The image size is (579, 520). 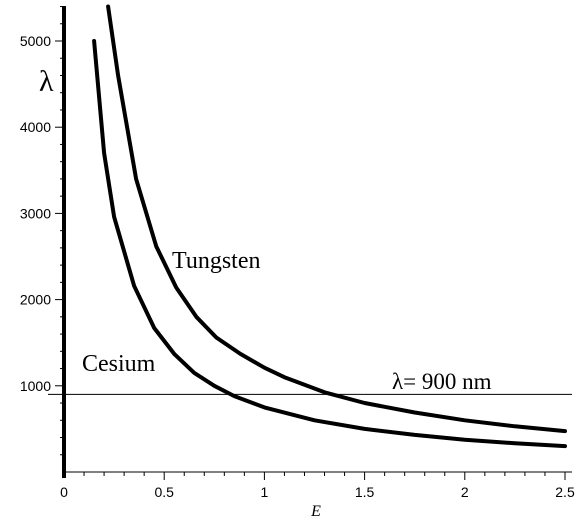 What do you see at coordinates (365, 492) in the screenshot?
I see `x-tick-label: 1.5` at bounding box center [365, 492].